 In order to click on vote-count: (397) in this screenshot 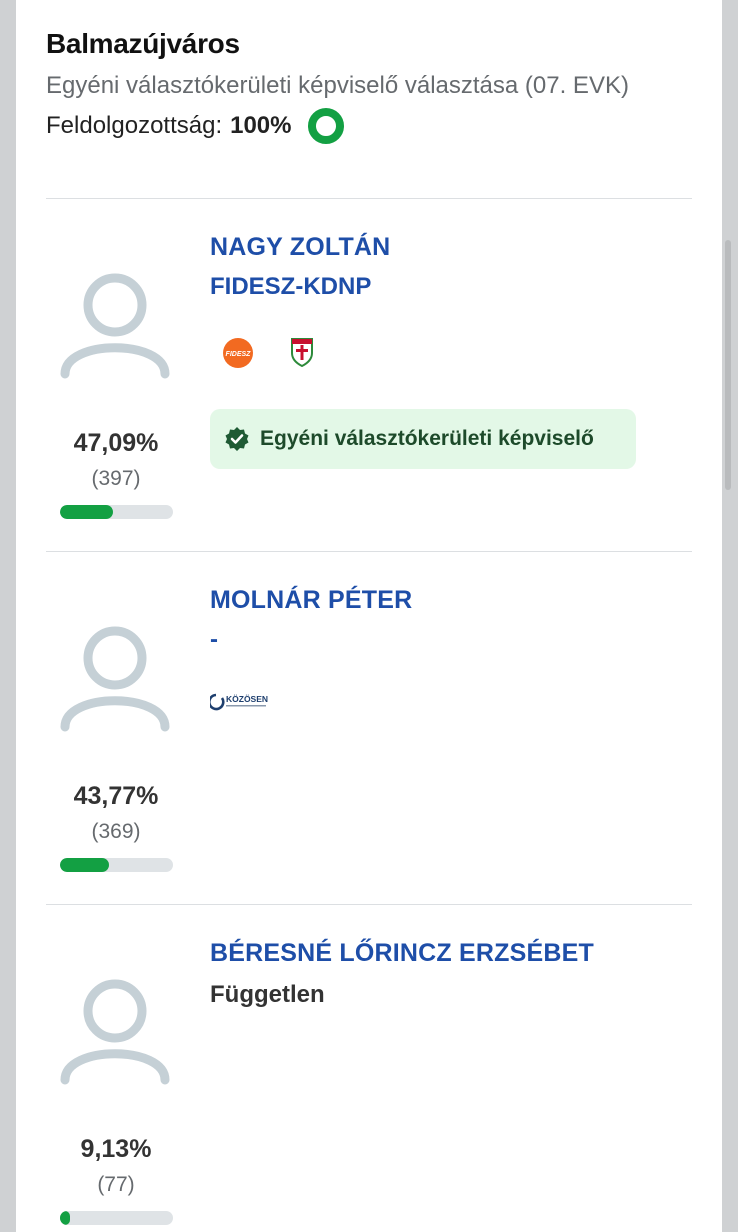, I will do `click(116, 478)`.